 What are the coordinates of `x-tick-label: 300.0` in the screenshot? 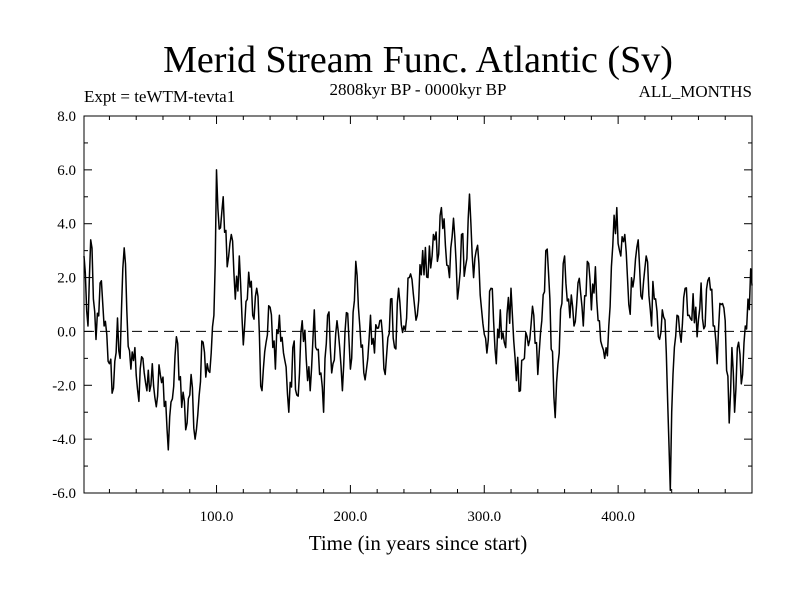 It's located at (484, 517).